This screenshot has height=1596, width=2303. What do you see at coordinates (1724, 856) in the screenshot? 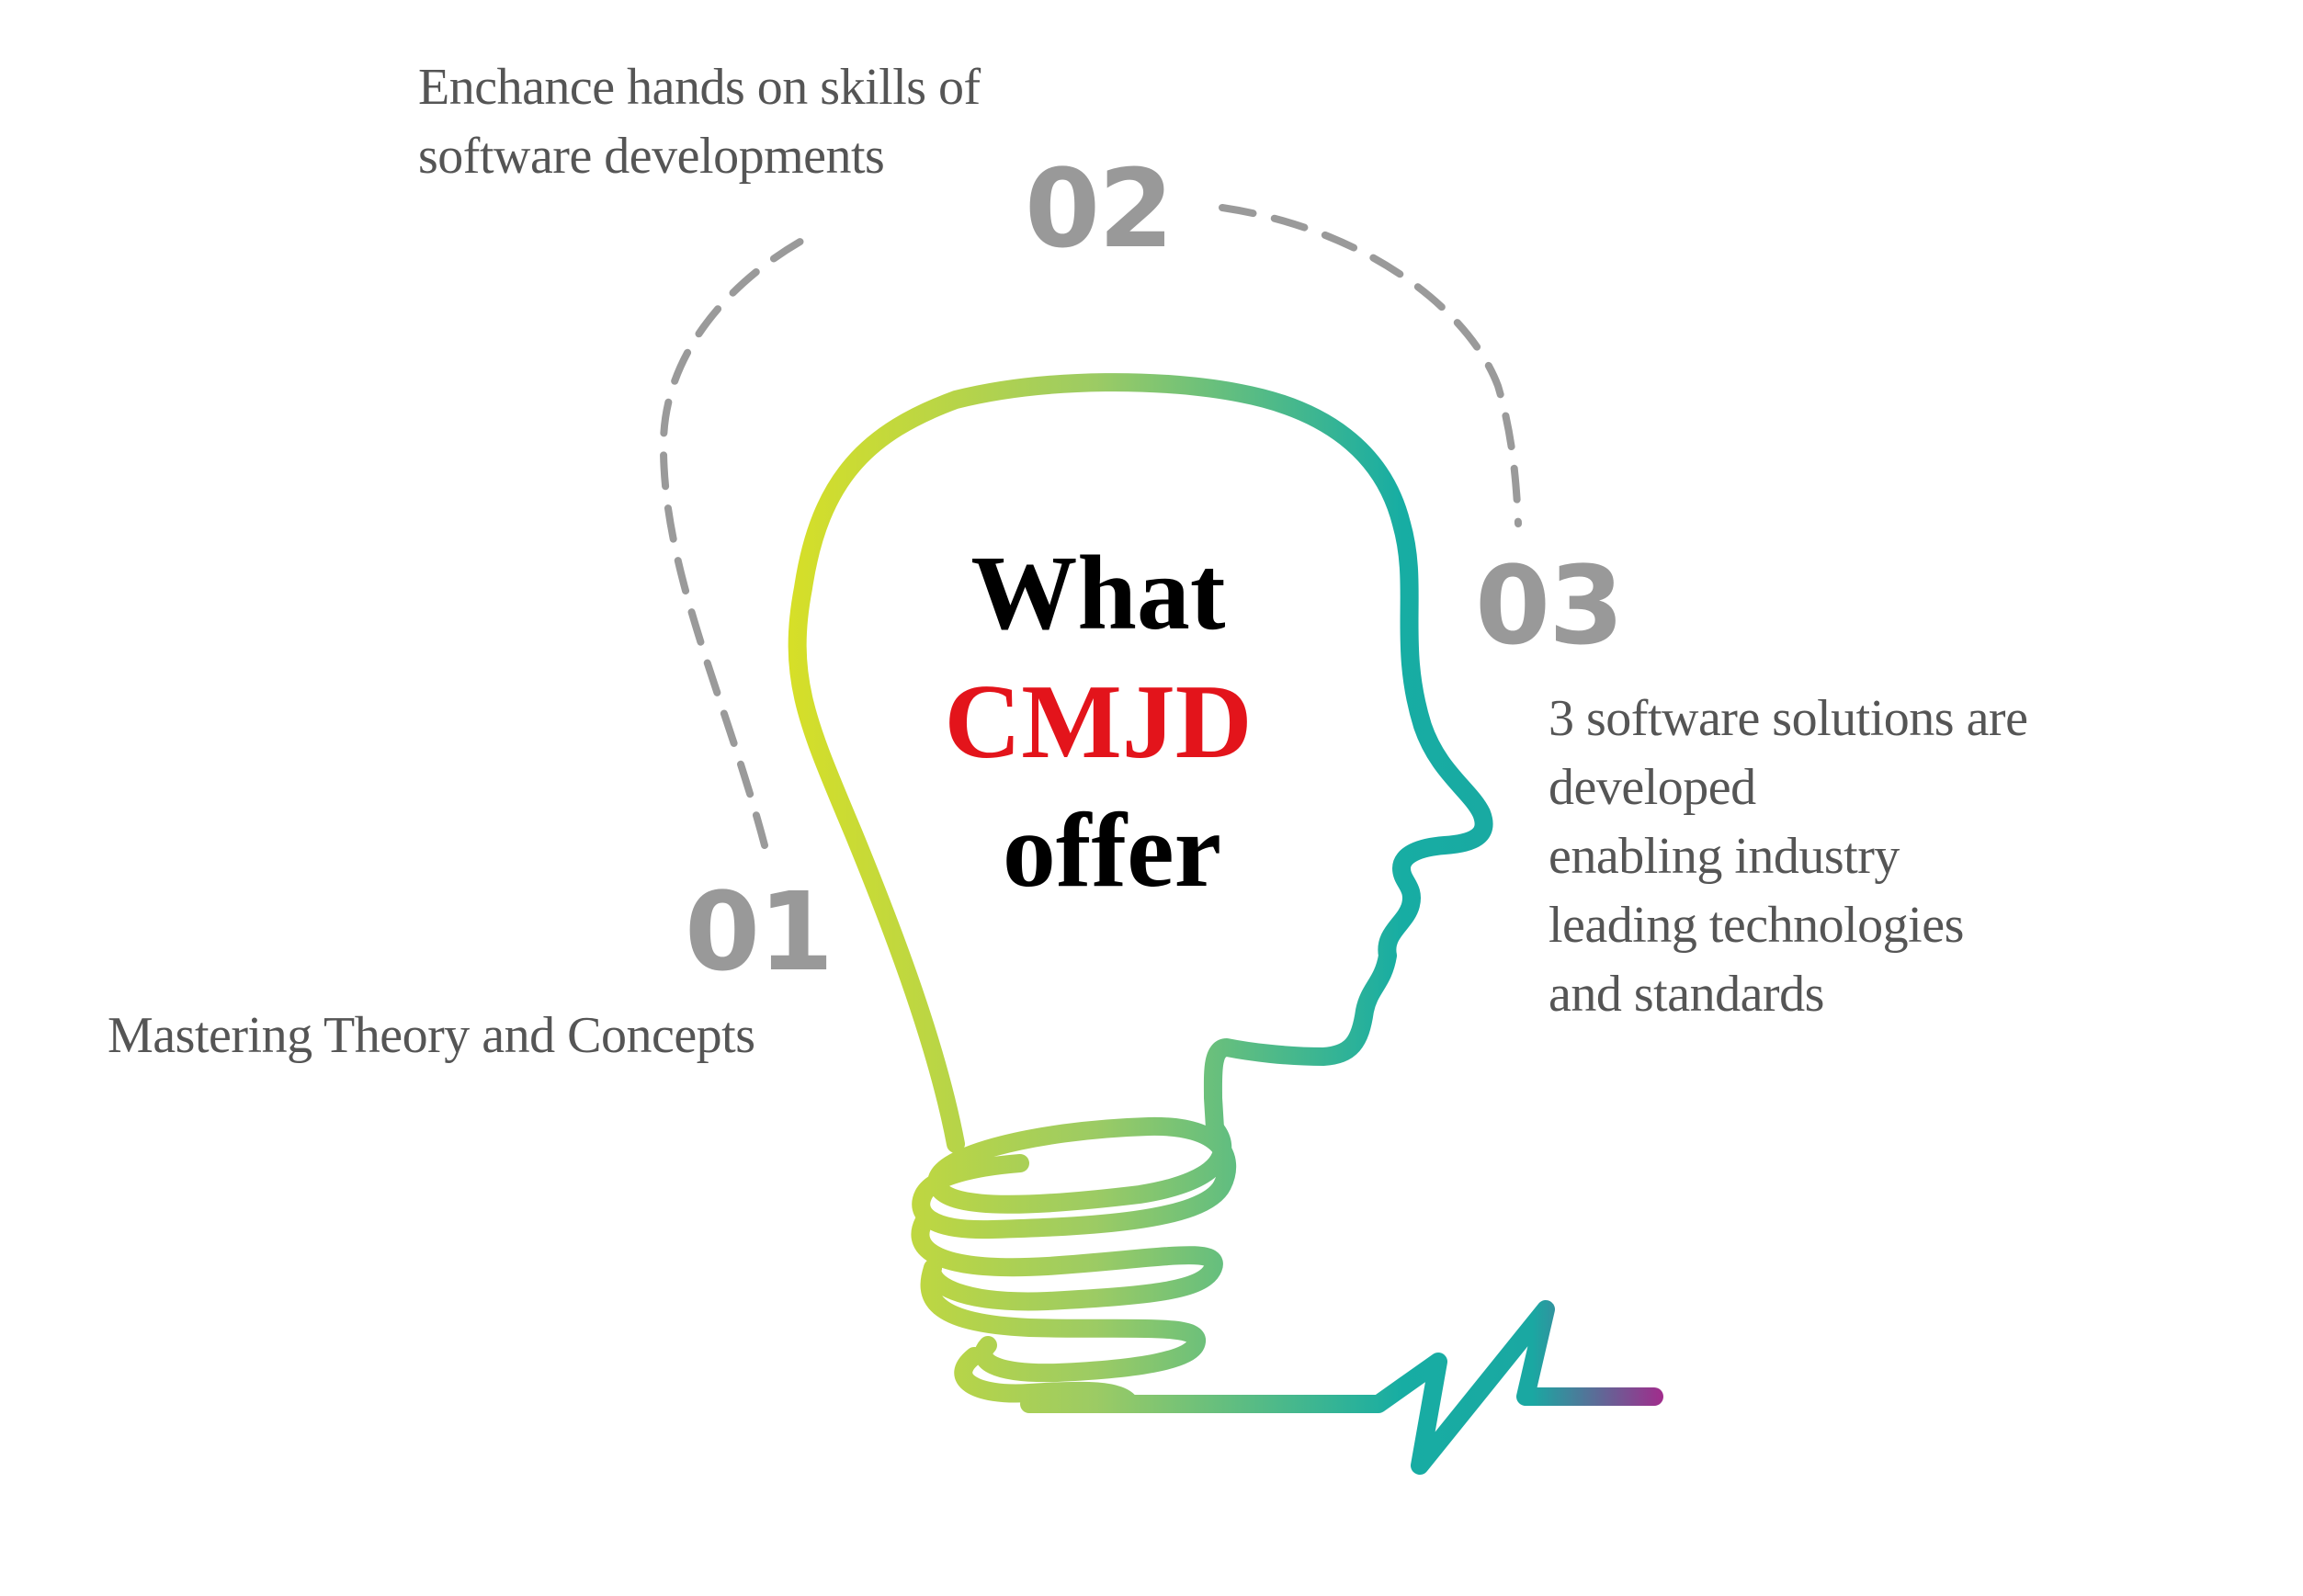
I see `step-caption-03-line-3: enabling industry` at bounding box center [1724, 856].